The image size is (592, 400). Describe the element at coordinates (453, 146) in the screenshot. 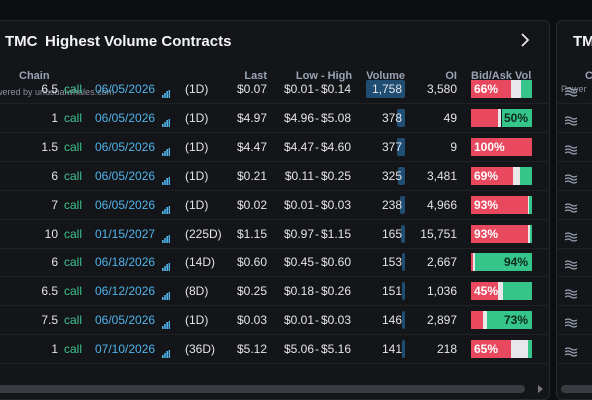

I see `open-interest: 9` at that location.